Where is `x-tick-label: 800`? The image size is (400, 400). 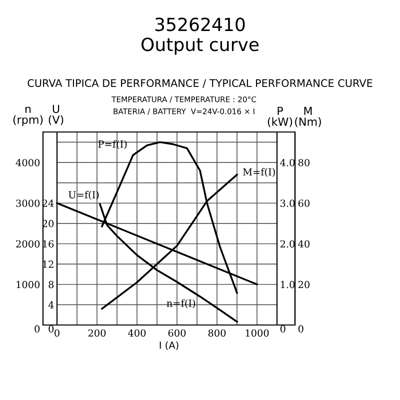 x-tick-label: 800 is located at coordinates (217, 333).